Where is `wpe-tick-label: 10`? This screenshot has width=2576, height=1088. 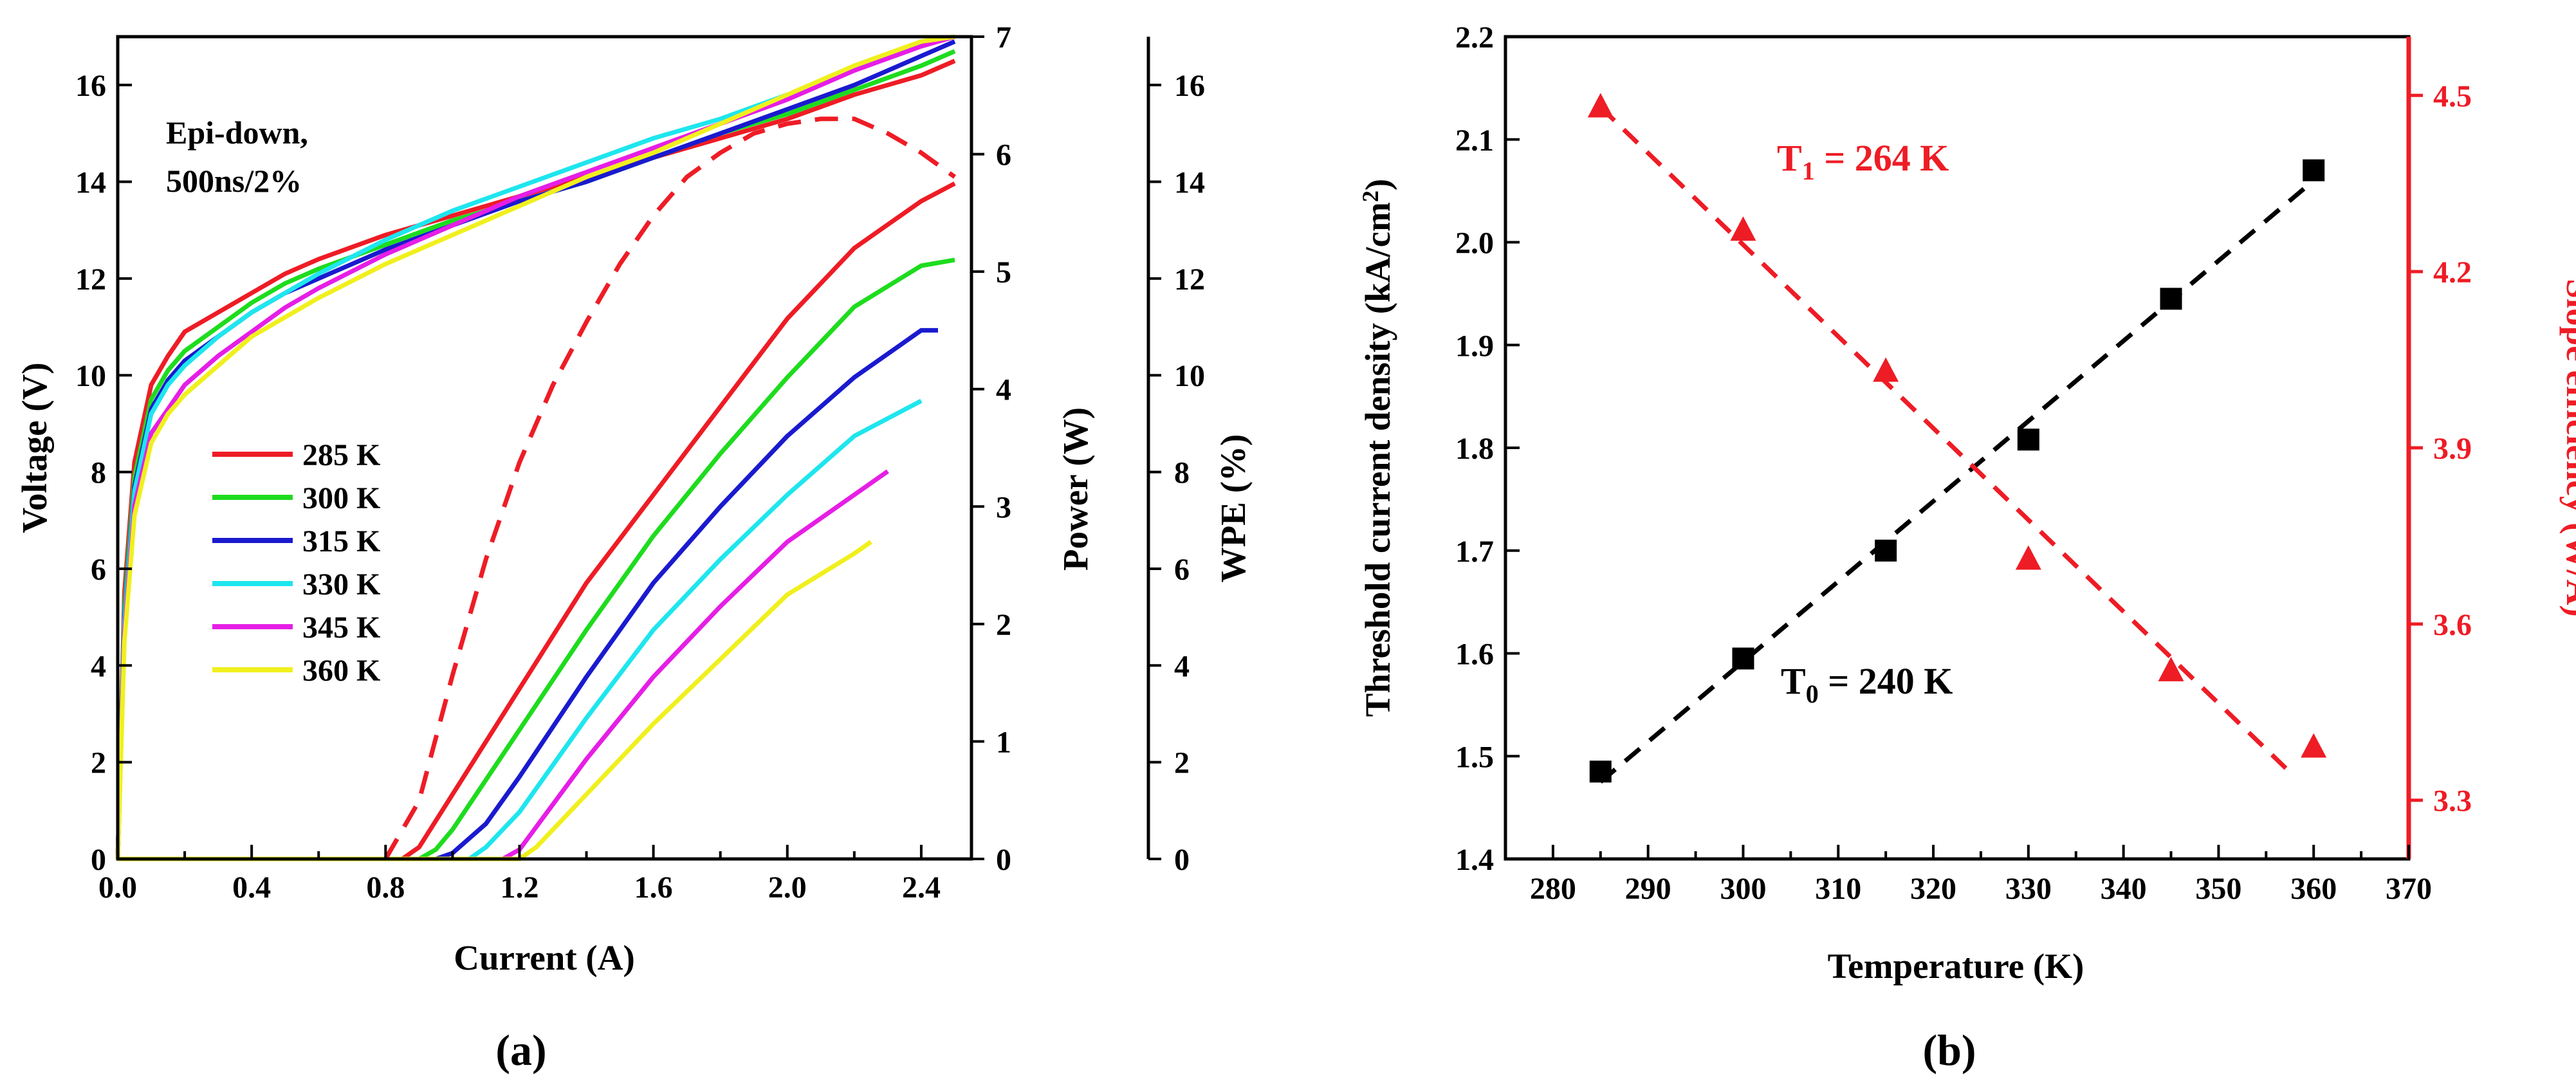
wpe-tick-label: 10 is located at coordinates (1189, 376).